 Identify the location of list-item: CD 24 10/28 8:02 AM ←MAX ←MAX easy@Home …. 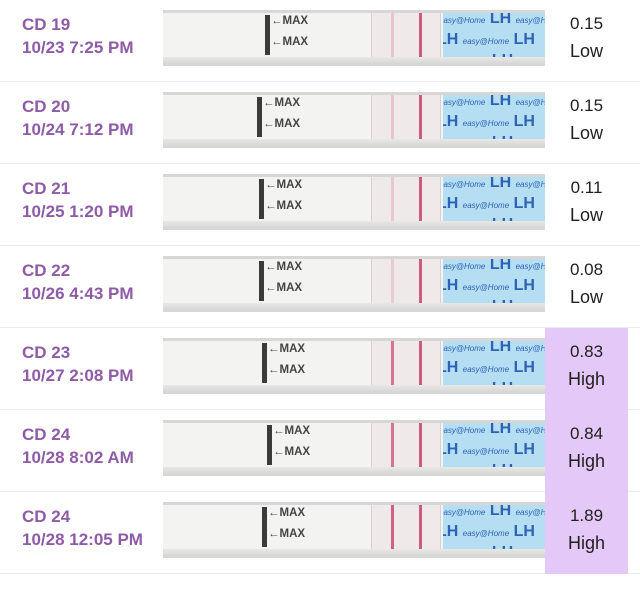
(320, 451).